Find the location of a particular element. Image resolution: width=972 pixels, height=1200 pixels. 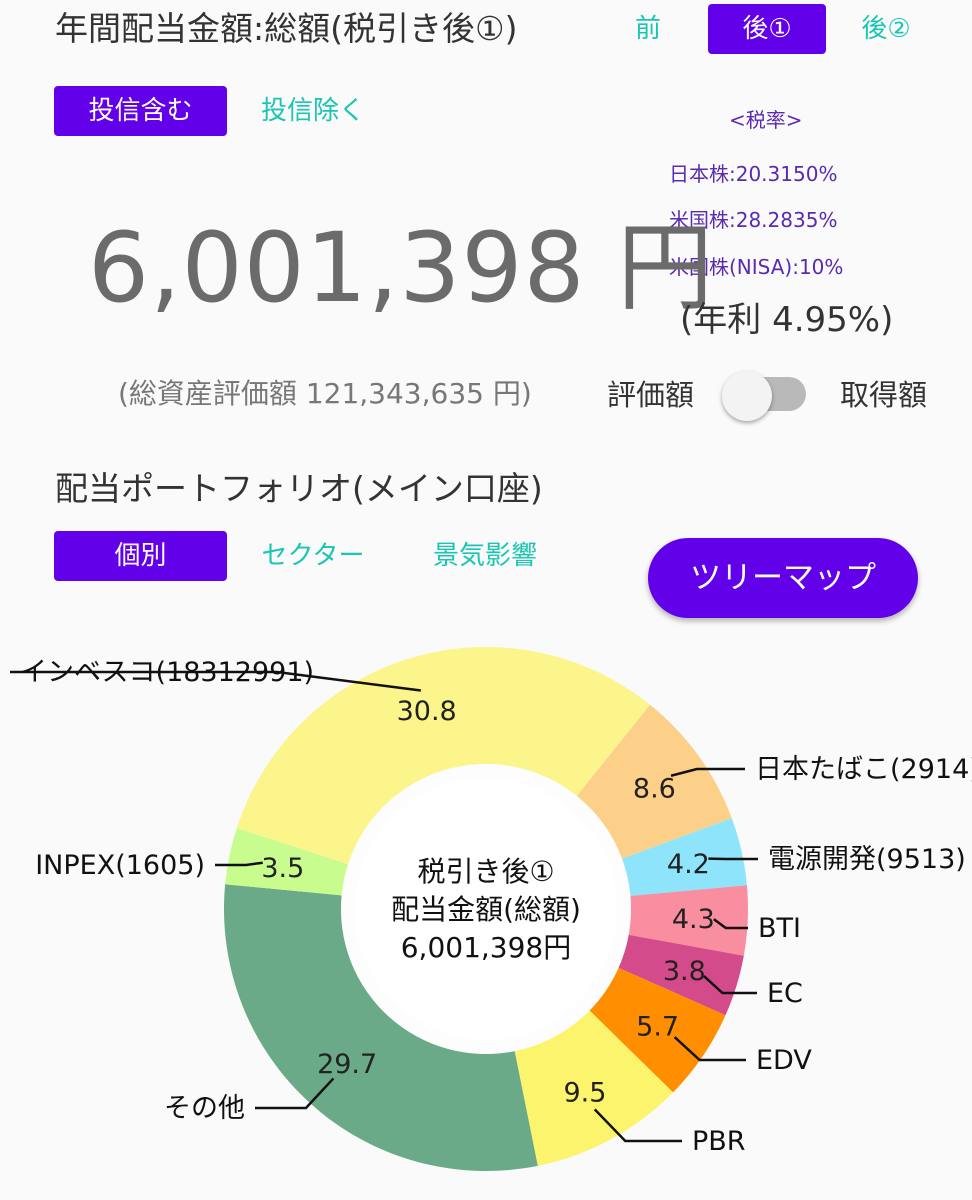

tab-individual: 個別 is located at coordinates (140, 556).